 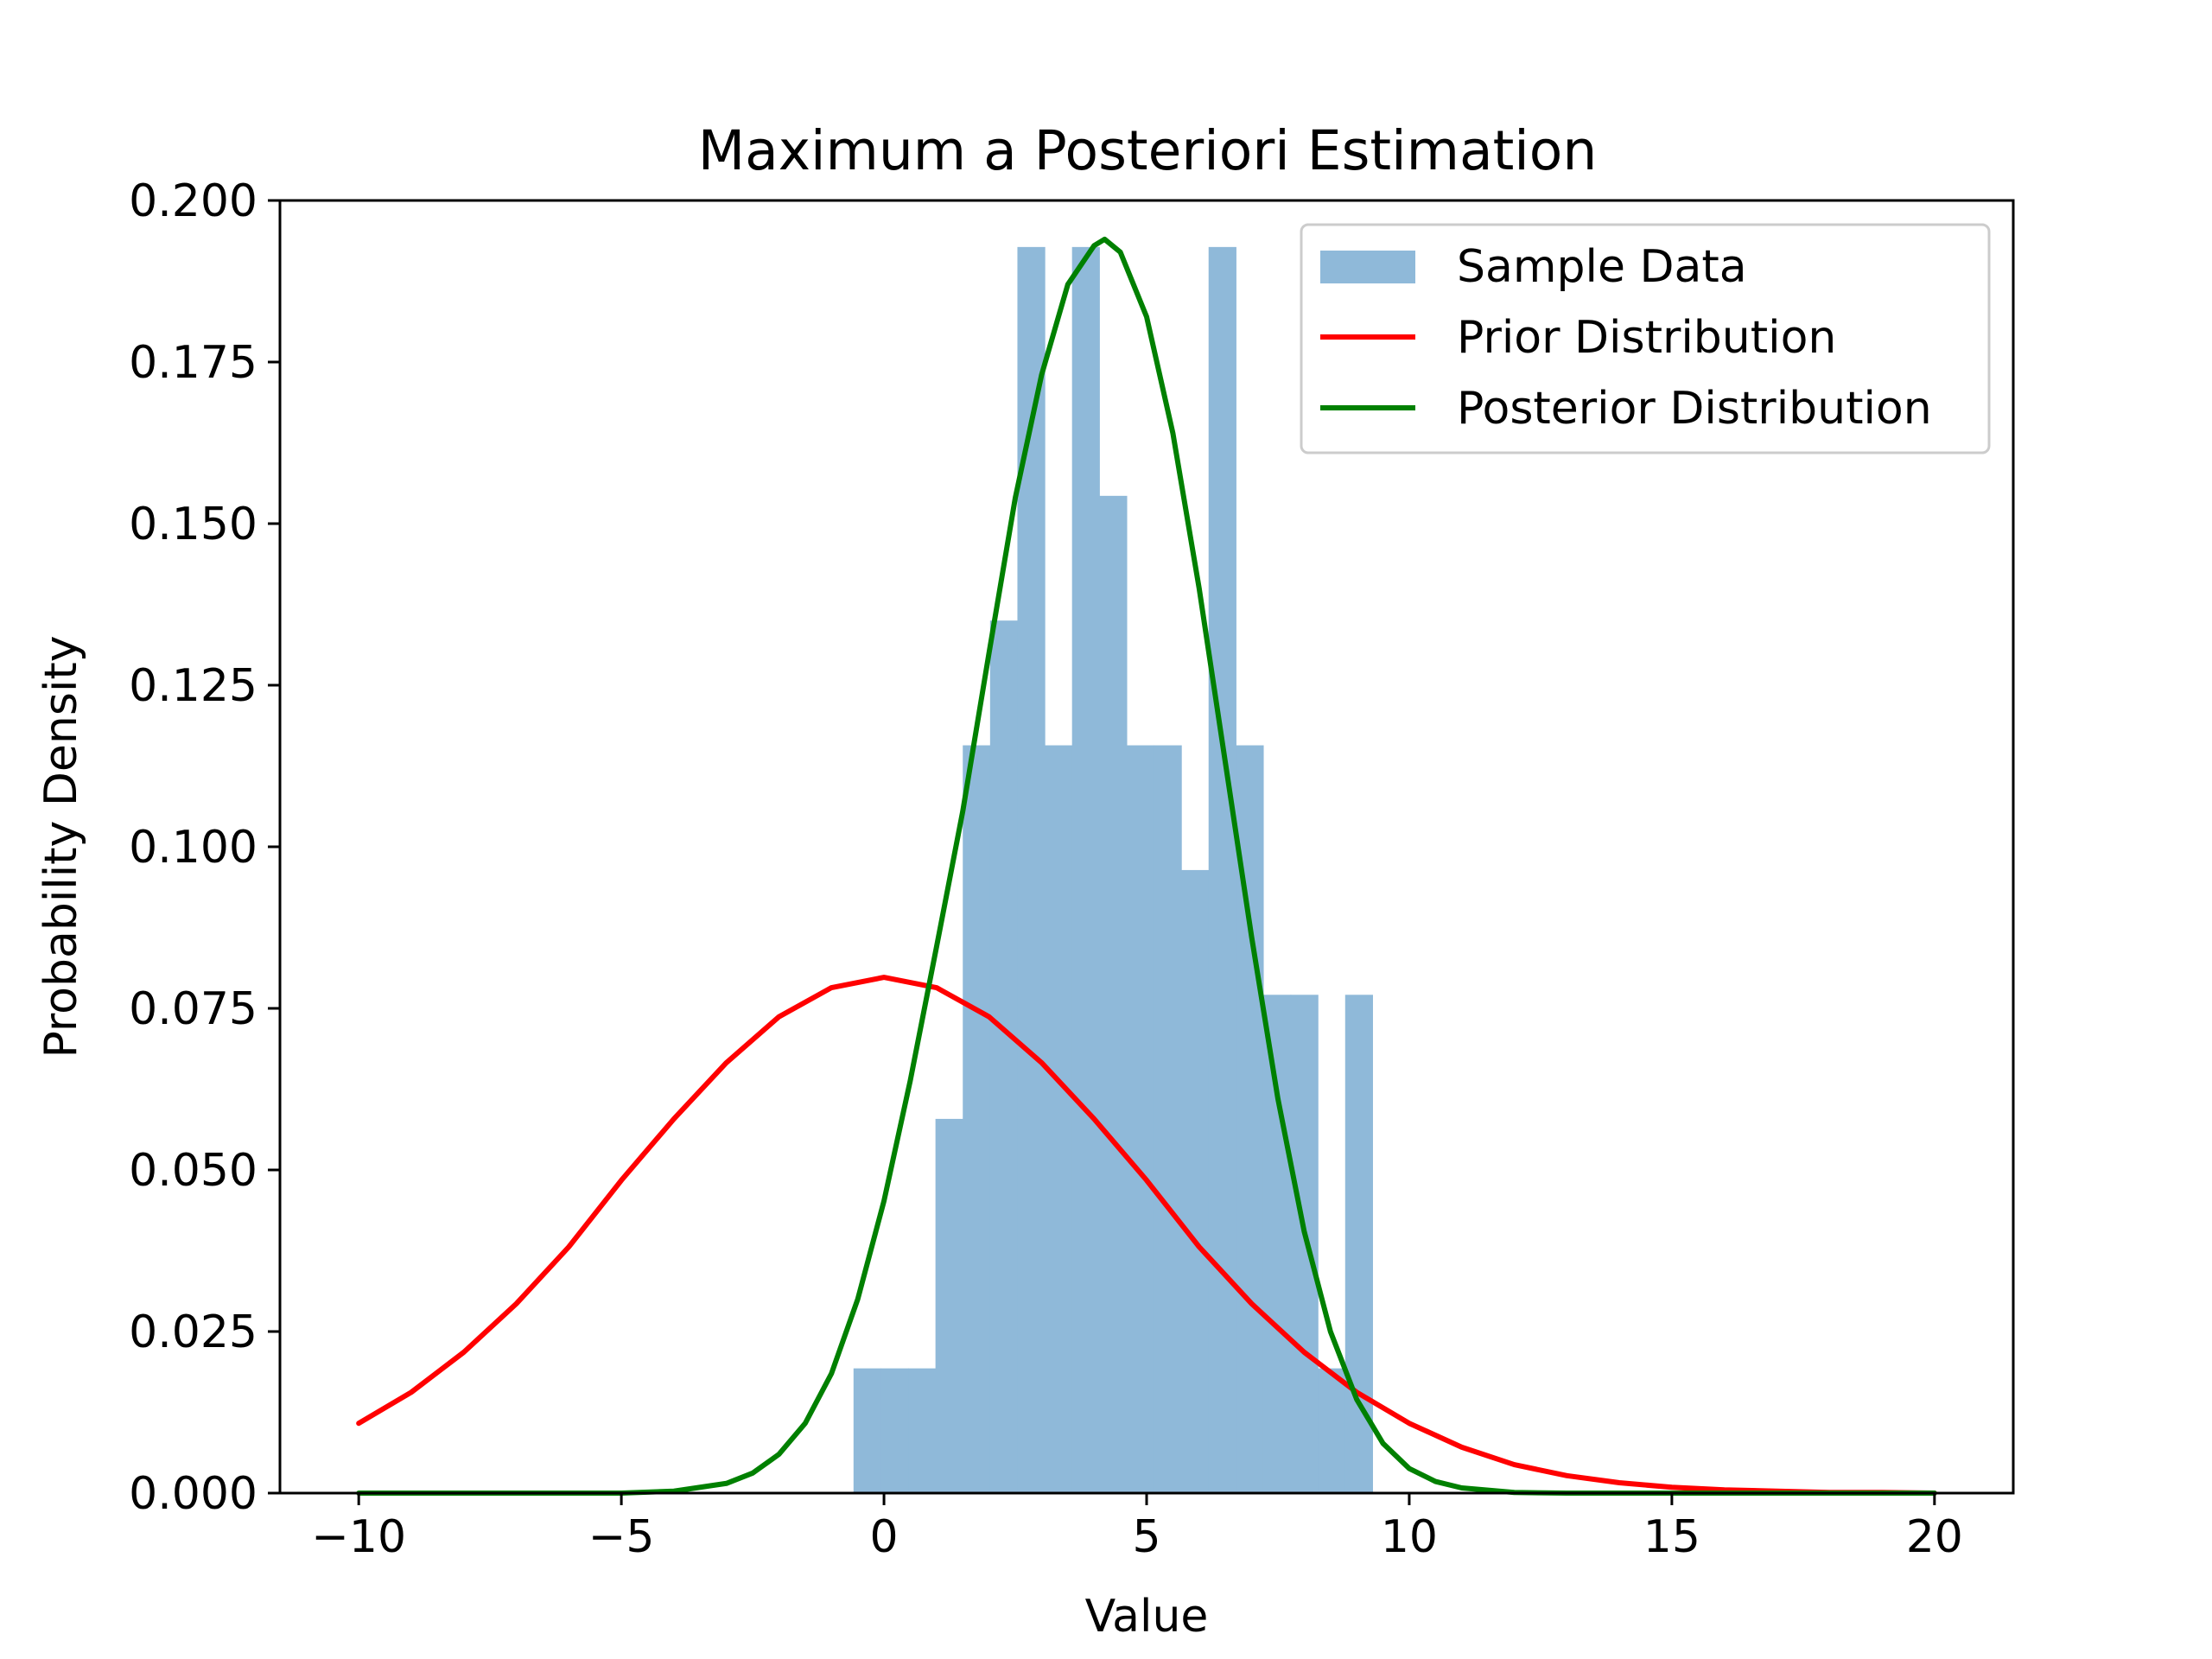 What do you see at coordinates (1146, 1537) in the screenshot?
I see `x-tick-label: 5` at bounding box center [1146, 1537].